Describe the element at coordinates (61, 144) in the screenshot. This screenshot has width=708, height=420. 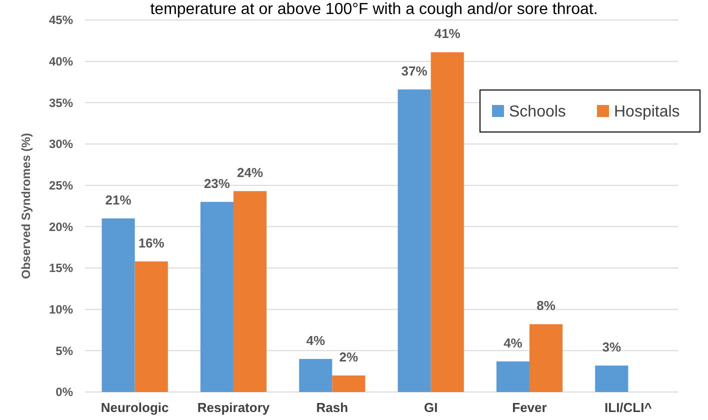
I see `y-tick-label: 30%` at that location.